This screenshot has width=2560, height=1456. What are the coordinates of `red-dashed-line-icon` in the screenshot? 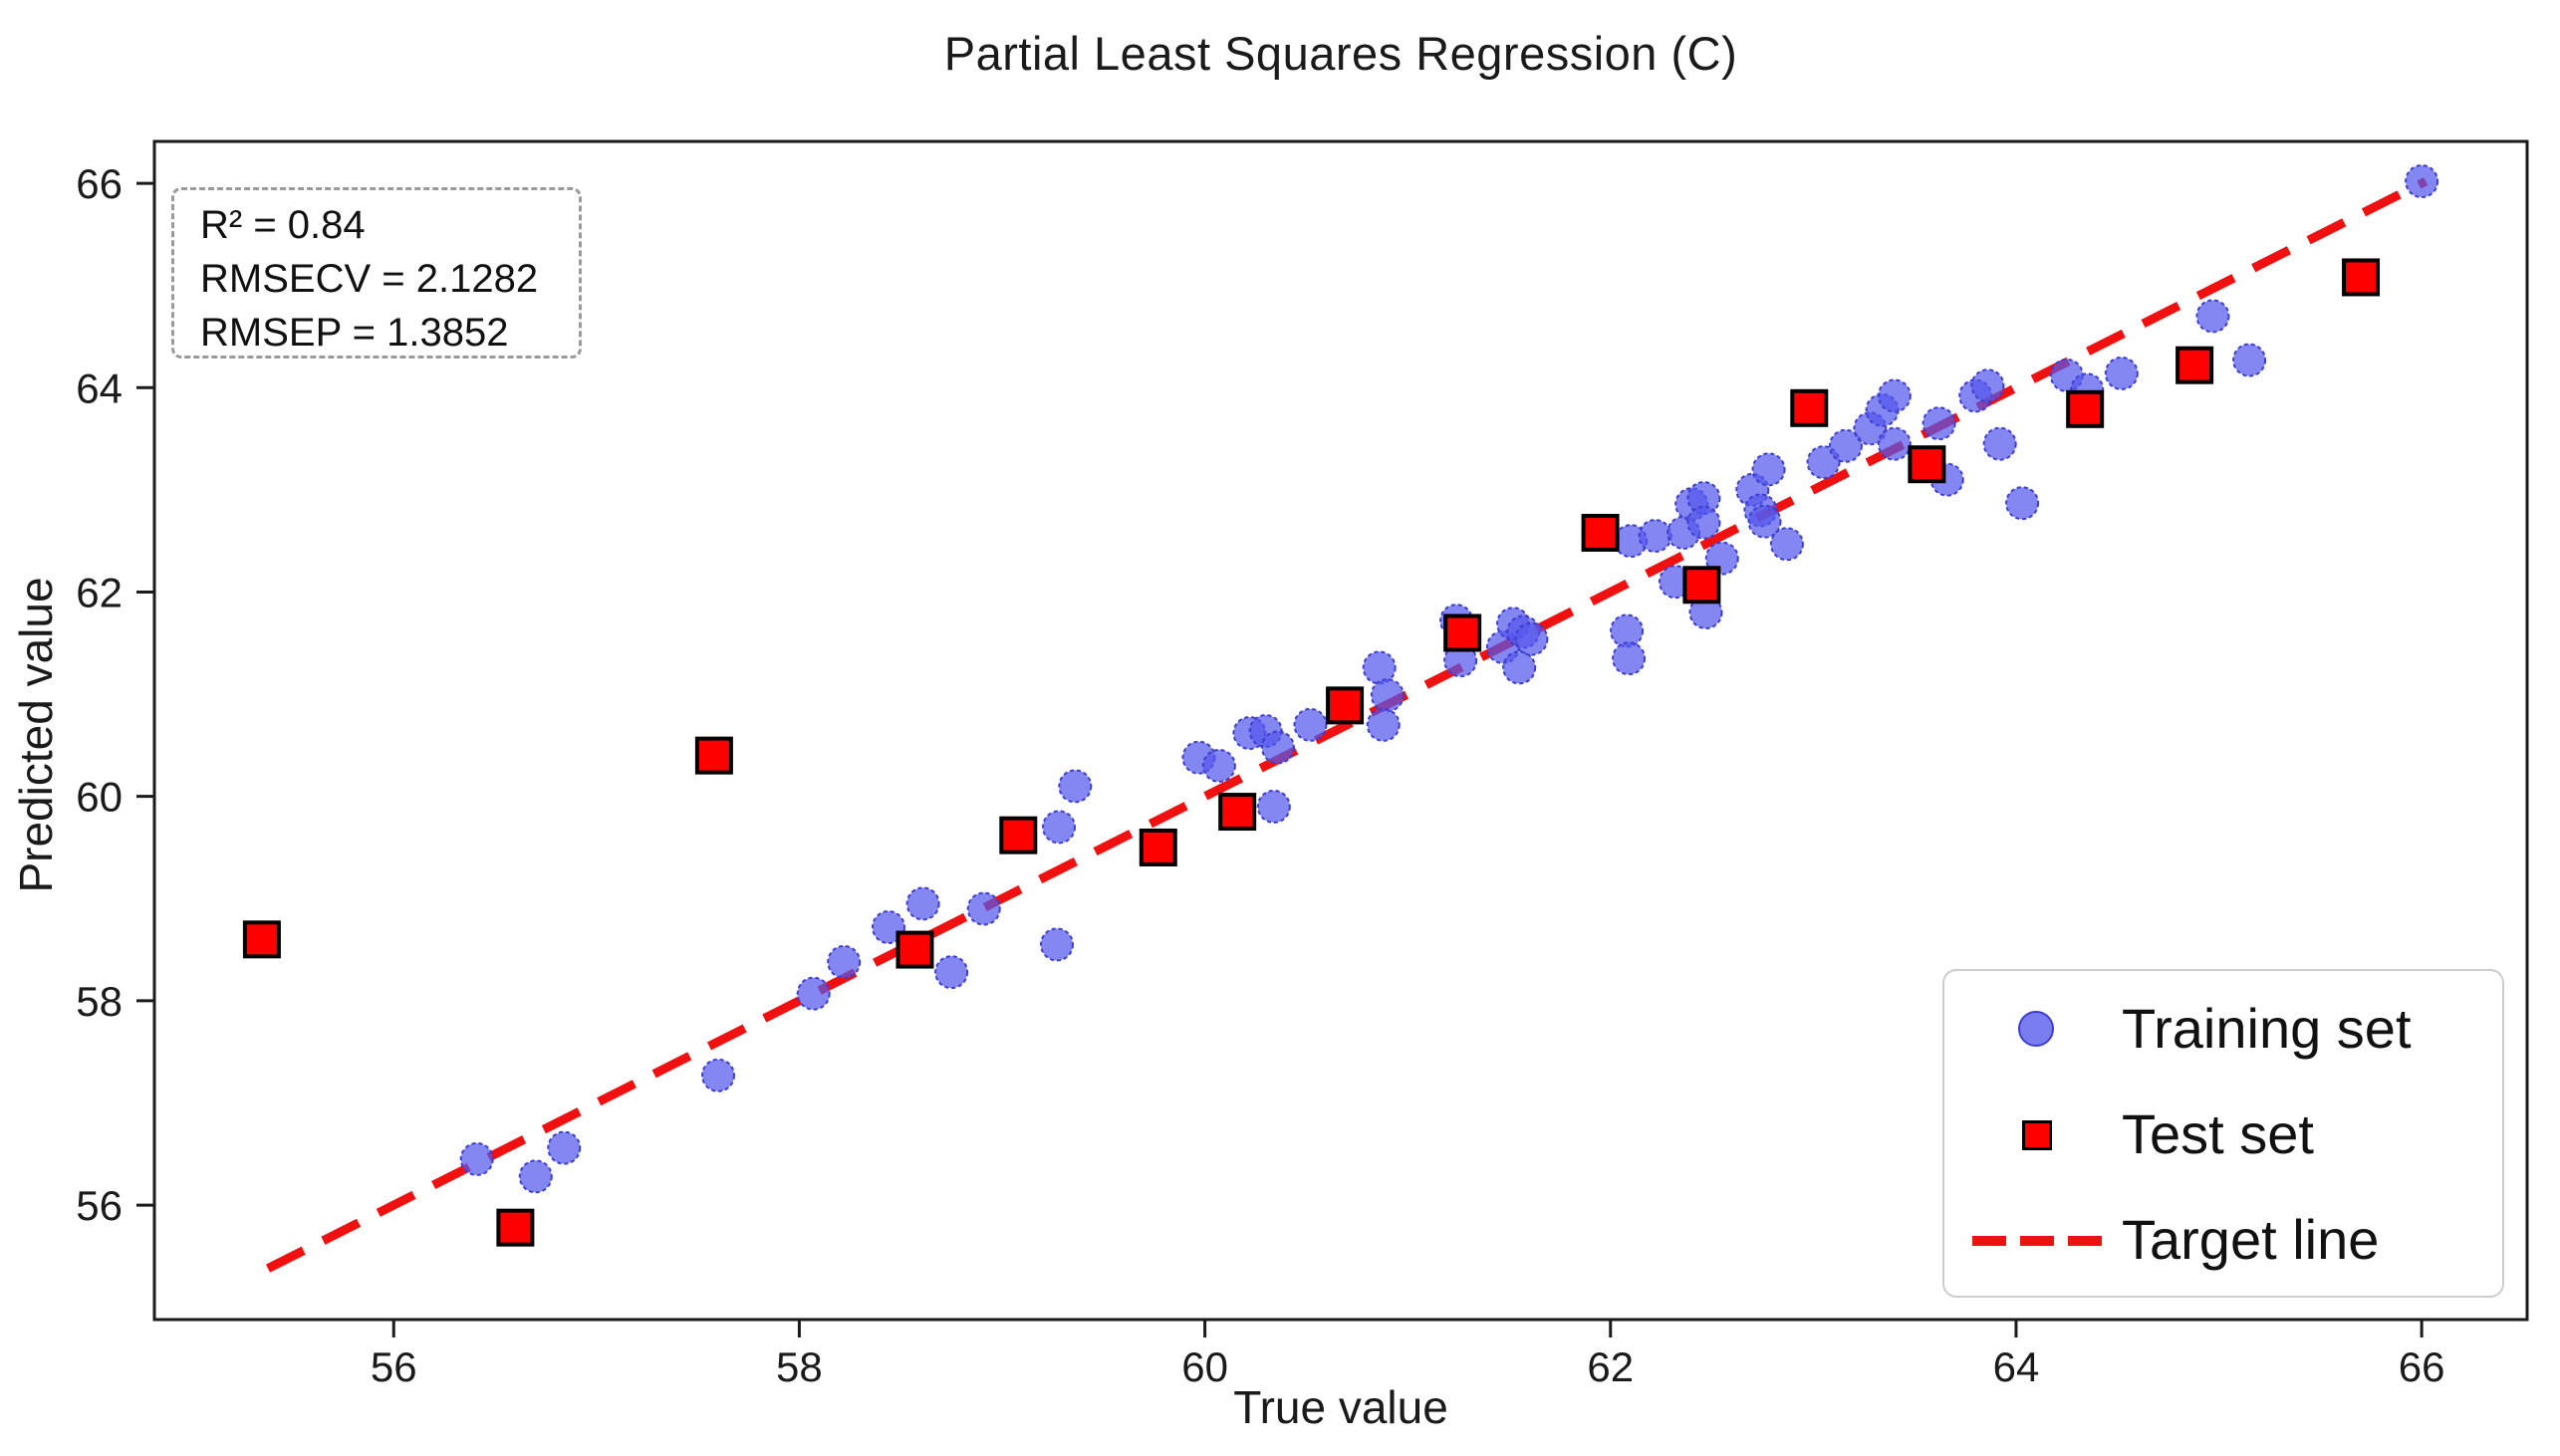 It's located at (2037, 1241).